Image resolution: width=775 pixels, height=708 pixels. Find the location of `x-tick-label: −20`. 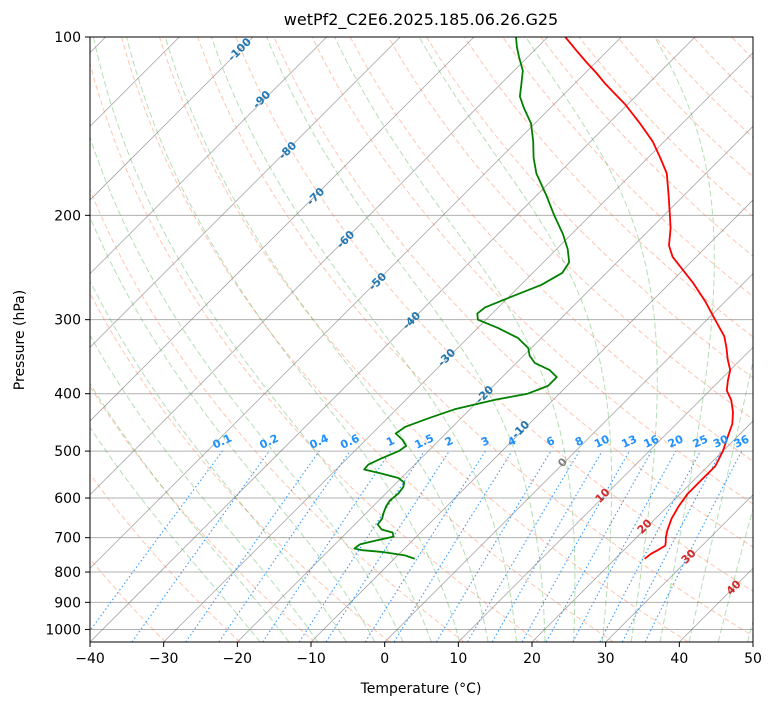

x-tick-label: −20 is located at coordinates (238, 659).